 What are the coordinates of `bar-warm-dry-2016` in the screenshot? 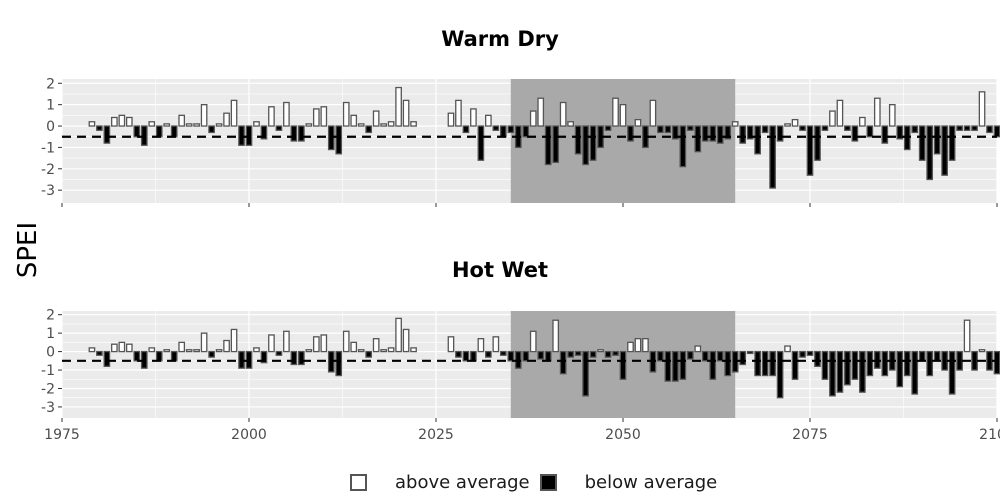 It's located at (369, 129).